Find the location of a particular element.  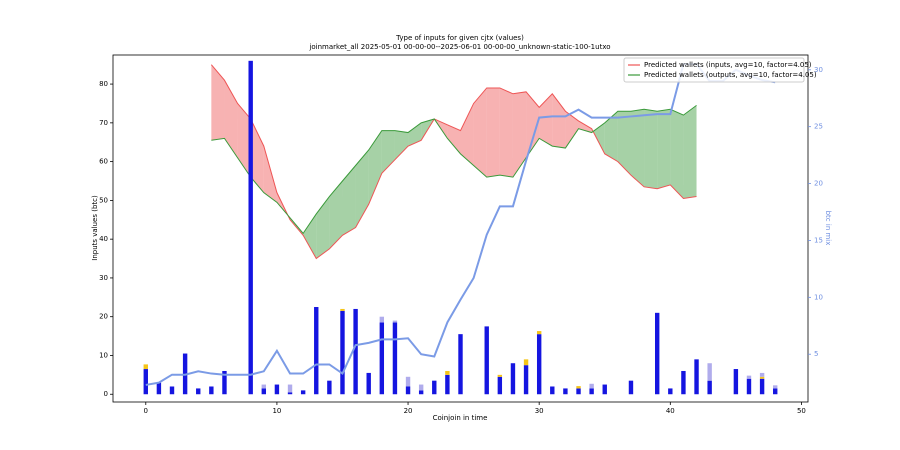

y-tick-label: 60 is located at coordinates (103, 162).